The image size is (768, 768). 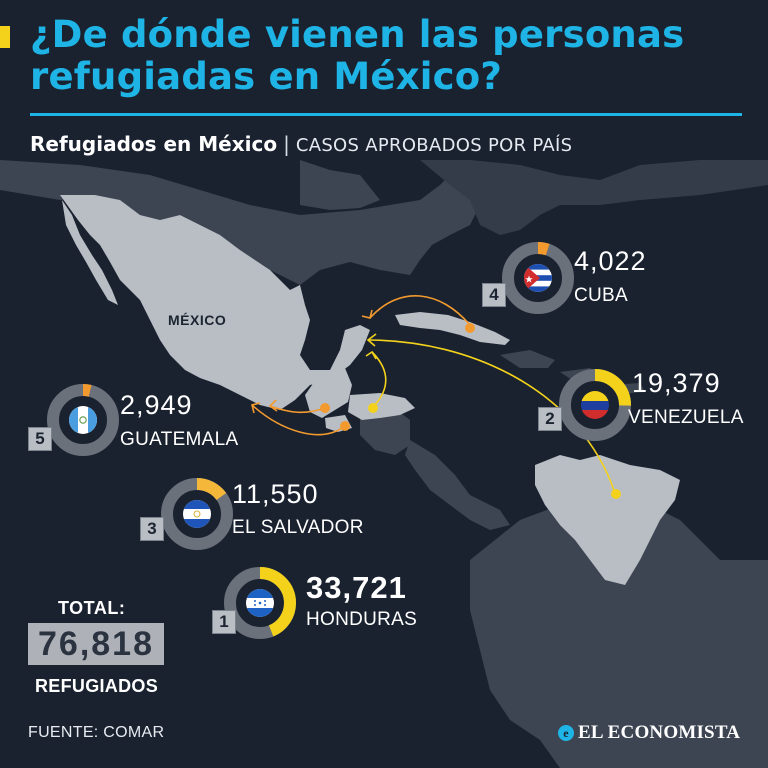 I want to click on badge-venezuela, so click(x=595, y=405).